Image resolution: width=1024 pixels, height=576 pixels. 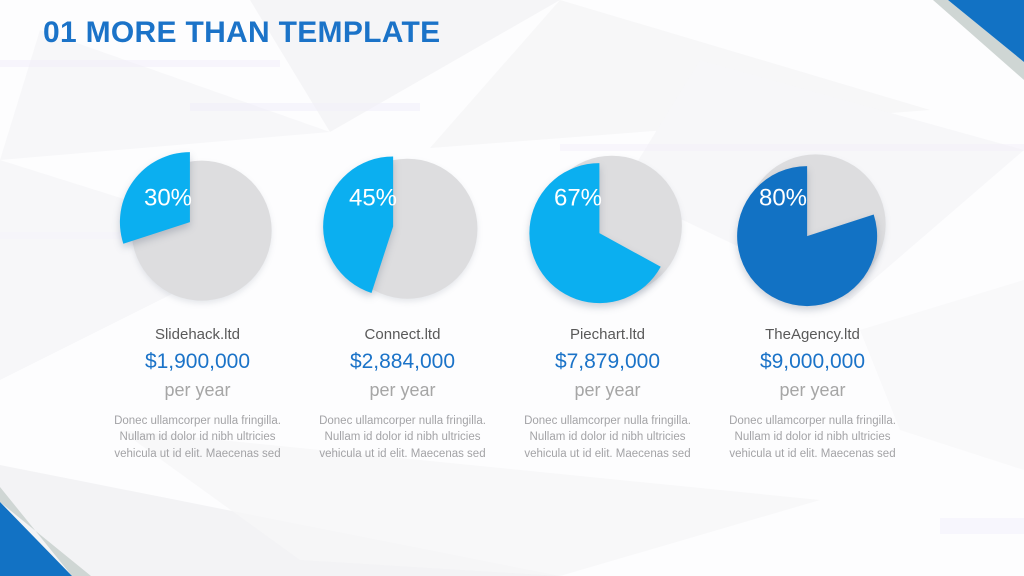 What do you see at coordinates (812, 361) in the screenshot?
I see `annual-value: $9,000,000` at bounding box center [812, 361].